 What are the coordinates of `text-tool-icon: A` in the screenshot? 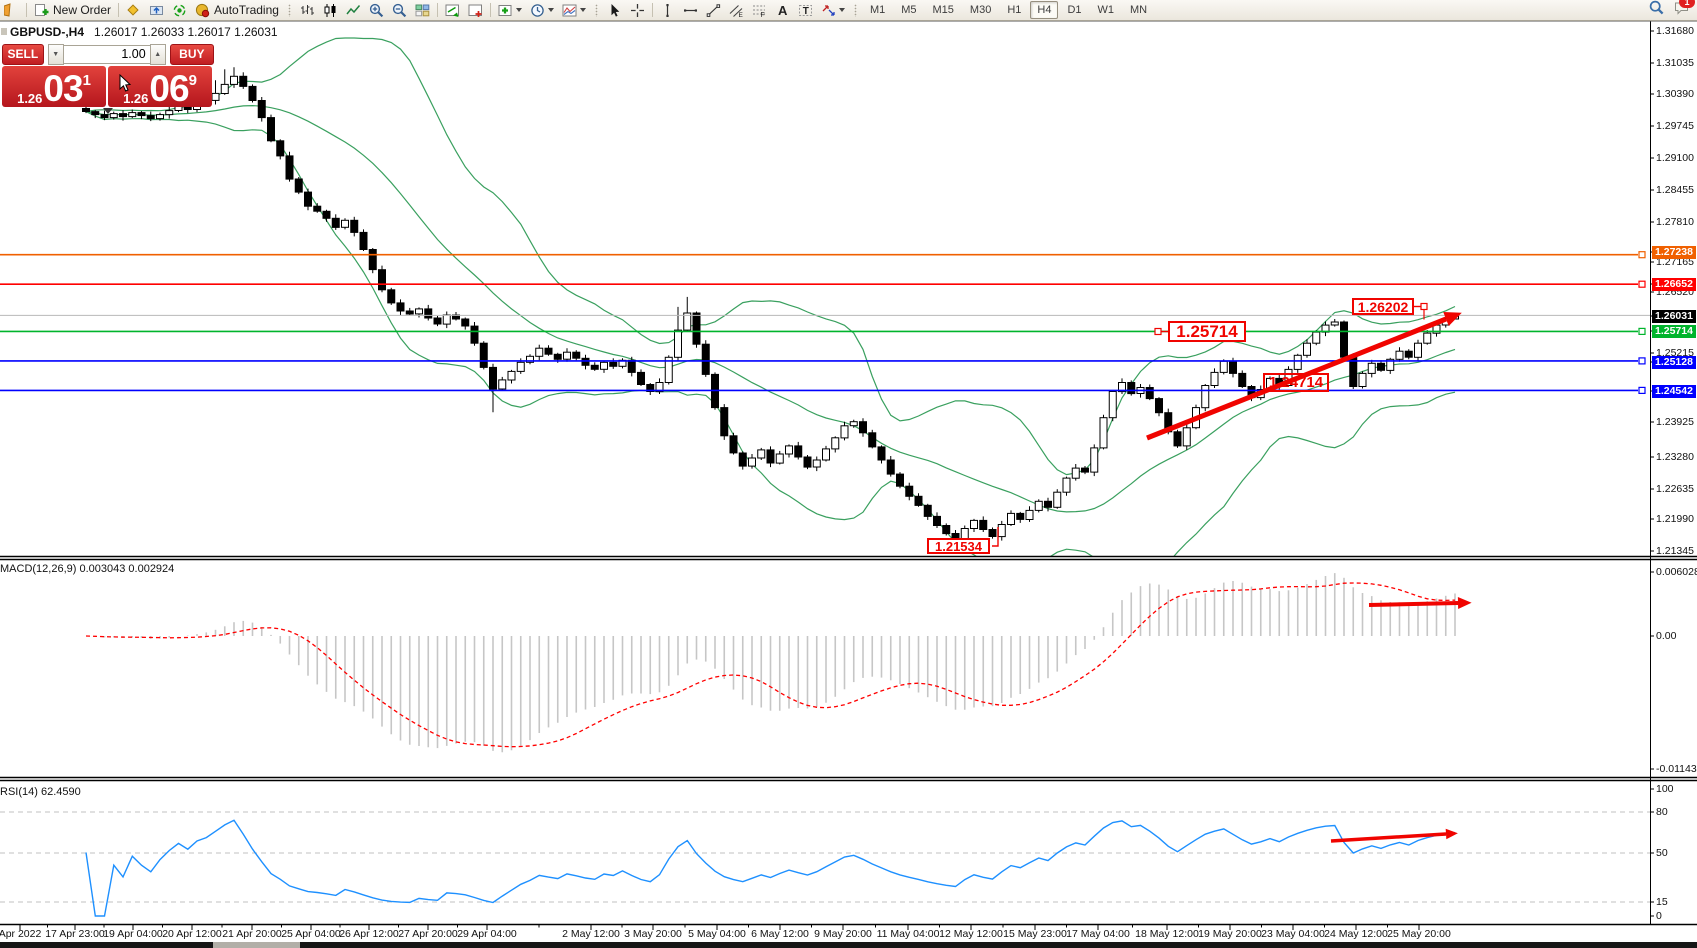 It's located at (782, 10).